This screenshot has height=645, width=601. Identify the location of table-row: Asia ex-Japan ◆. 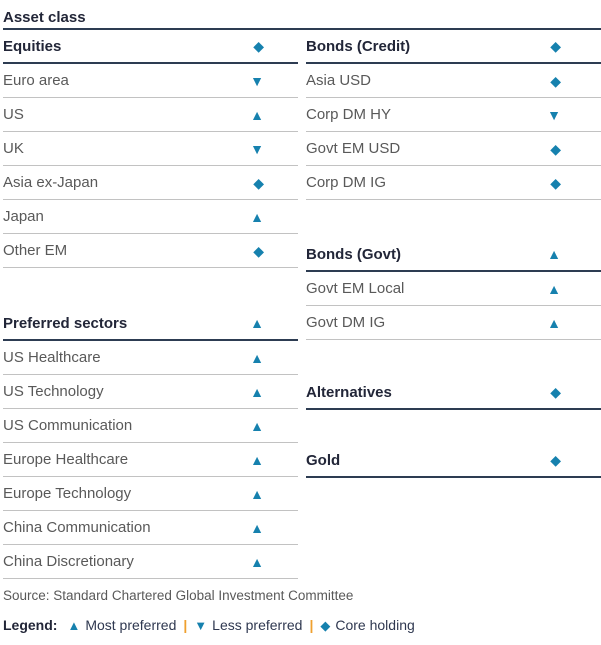
(150, 183).